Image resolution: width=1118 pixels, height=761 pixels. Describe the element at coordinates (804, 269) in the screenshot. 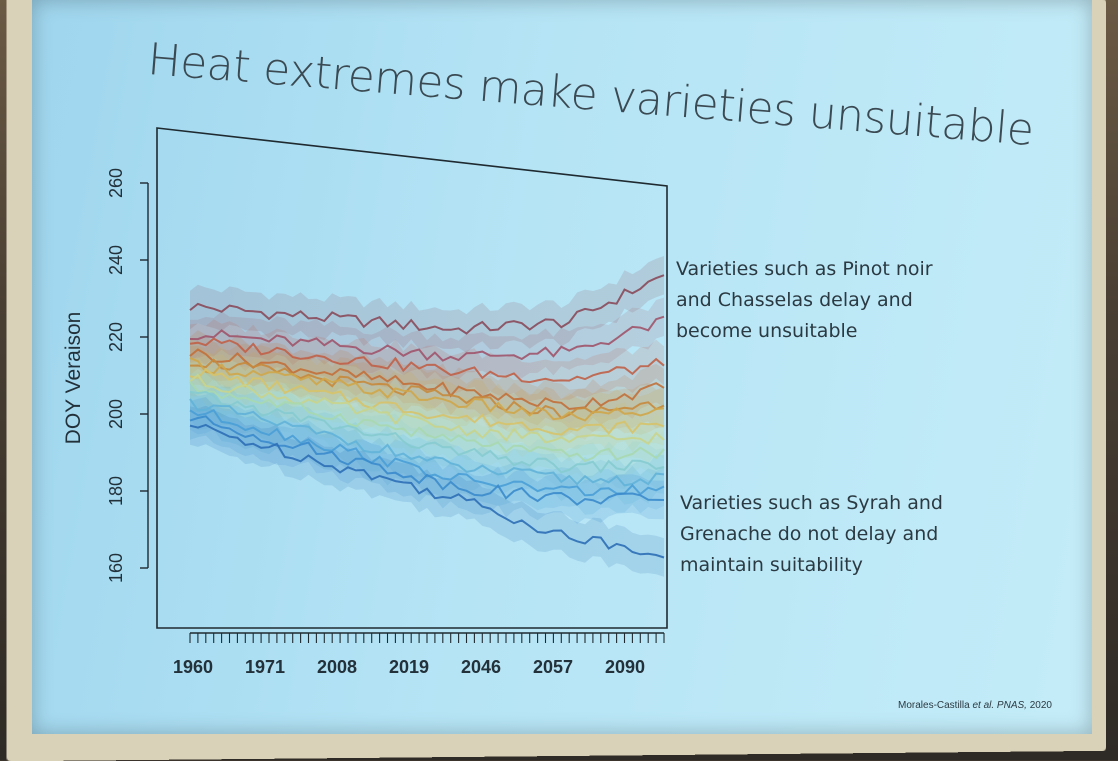

I see `annotation-top-line-1: Varieties such as Pinot noir` at that location.